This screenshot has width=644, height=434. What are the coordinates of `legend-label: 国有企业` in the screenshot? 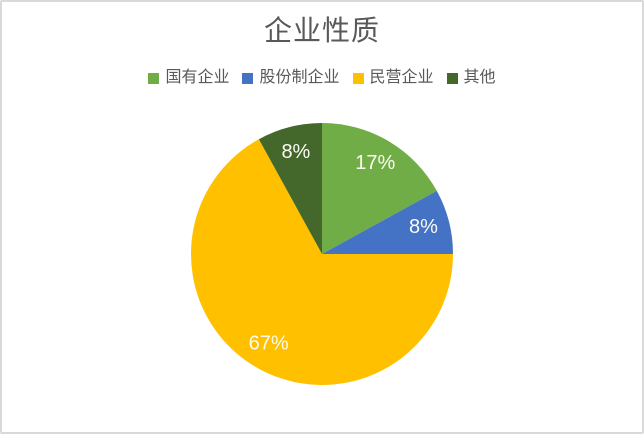 It's located at (197, 77).